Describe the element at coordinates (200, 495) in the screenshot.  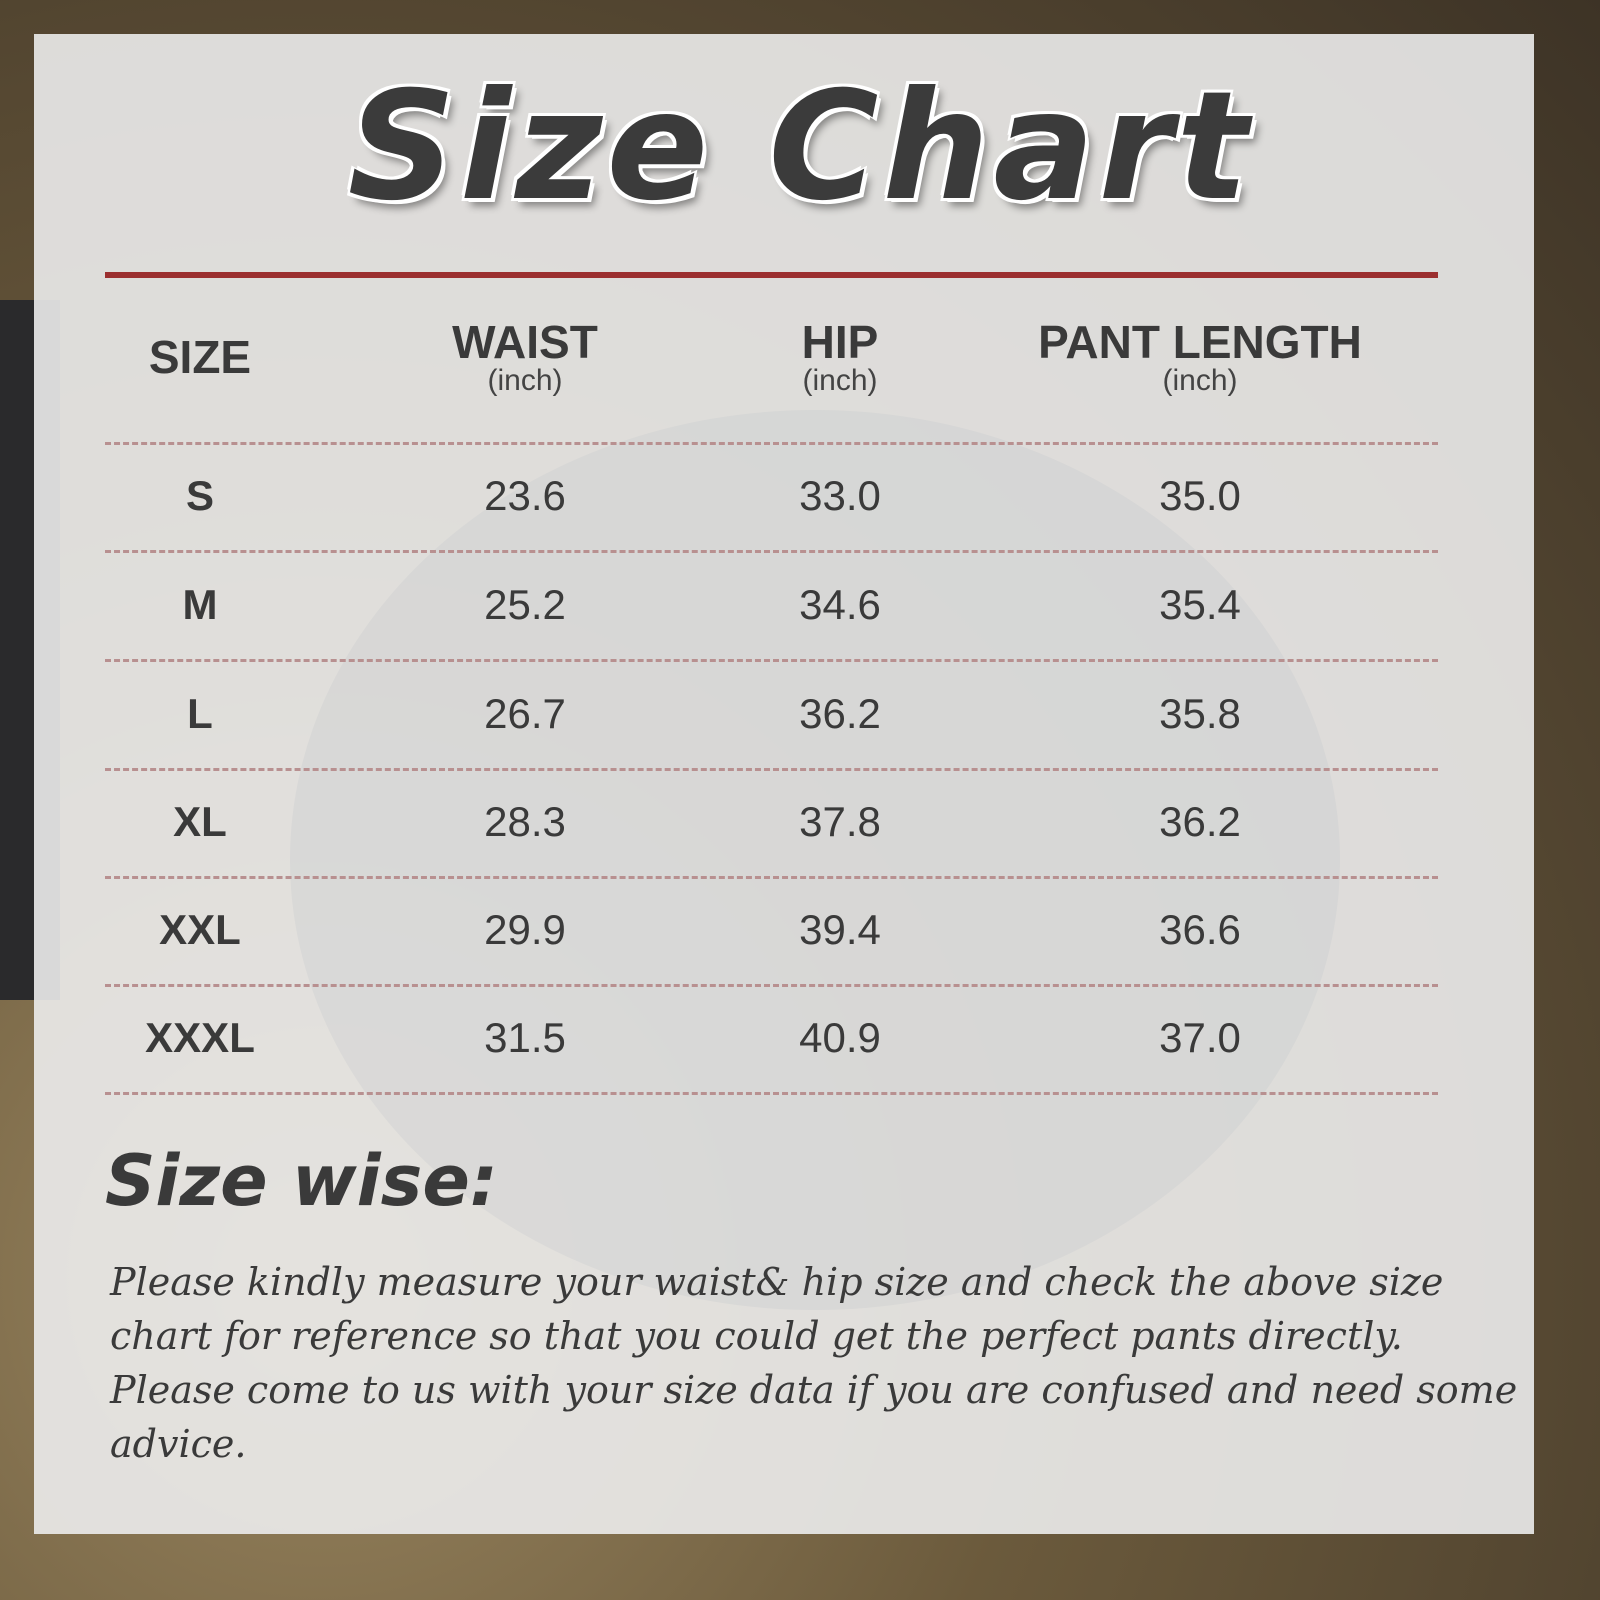
I see `size-label: S` at that location.